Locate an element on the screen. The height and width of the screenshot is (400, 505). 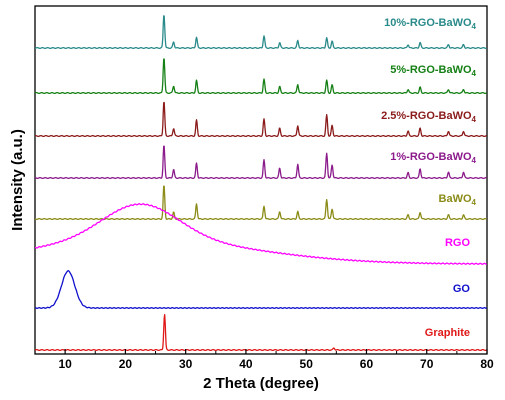
x-tick-label-40: 40 is located at coordinates (246, 364).